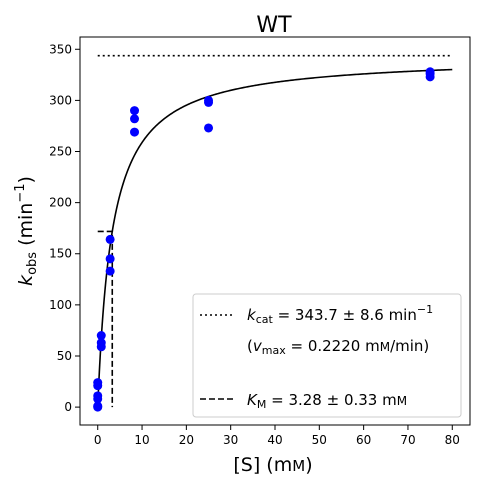 The width and height of the screenshot is (477, 484). What do you see at coordinates (262, 404) in the screenshot?
I see `legend-km-sub: M` at bounding box center [262, 404].